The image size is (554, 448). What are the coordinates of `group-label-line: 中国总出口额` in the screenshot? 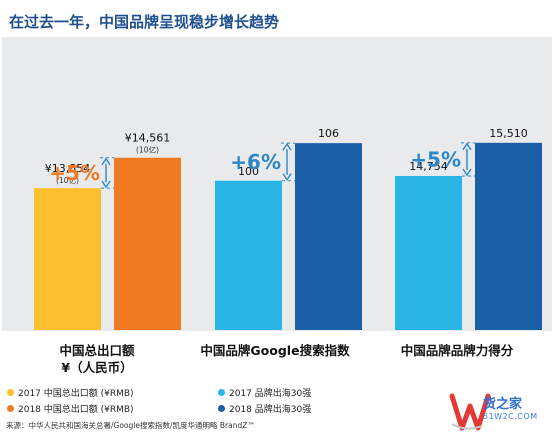 It's located at (97, 350).